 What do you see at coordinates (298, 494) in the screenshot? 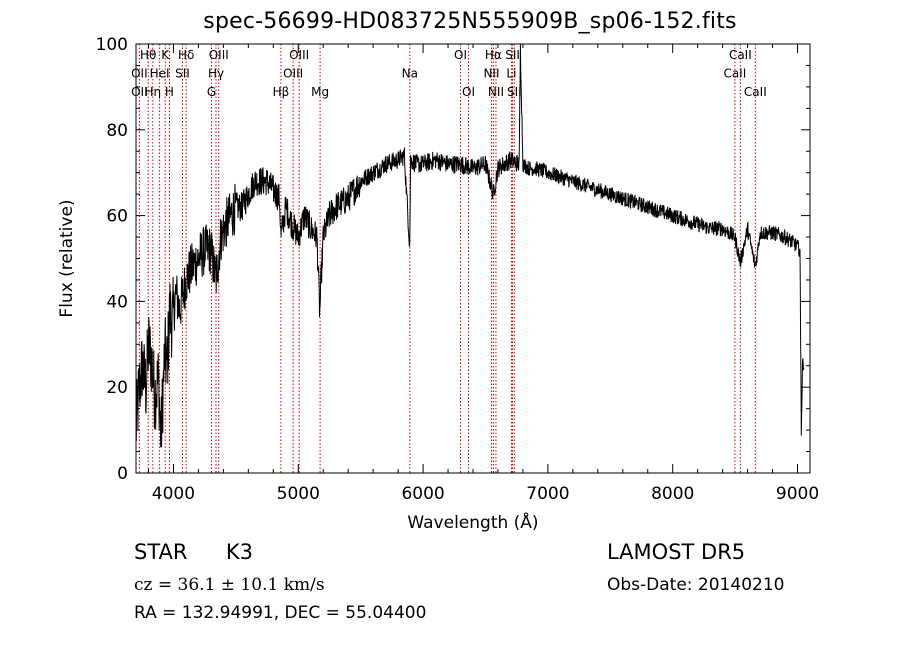
I see `x-tick-label: 5000` at bounding box center [298, 494].